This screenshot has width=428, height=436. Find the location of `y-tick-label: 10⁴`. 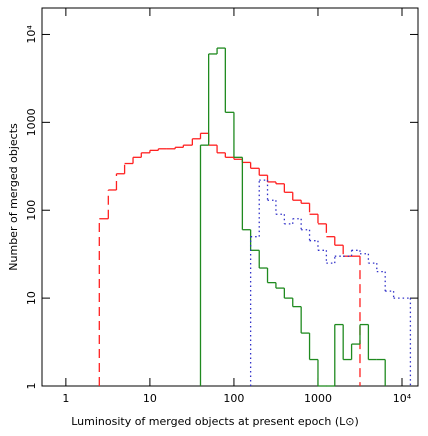

y-tick-label: 10⁴ is located at coordinates (31, 34).